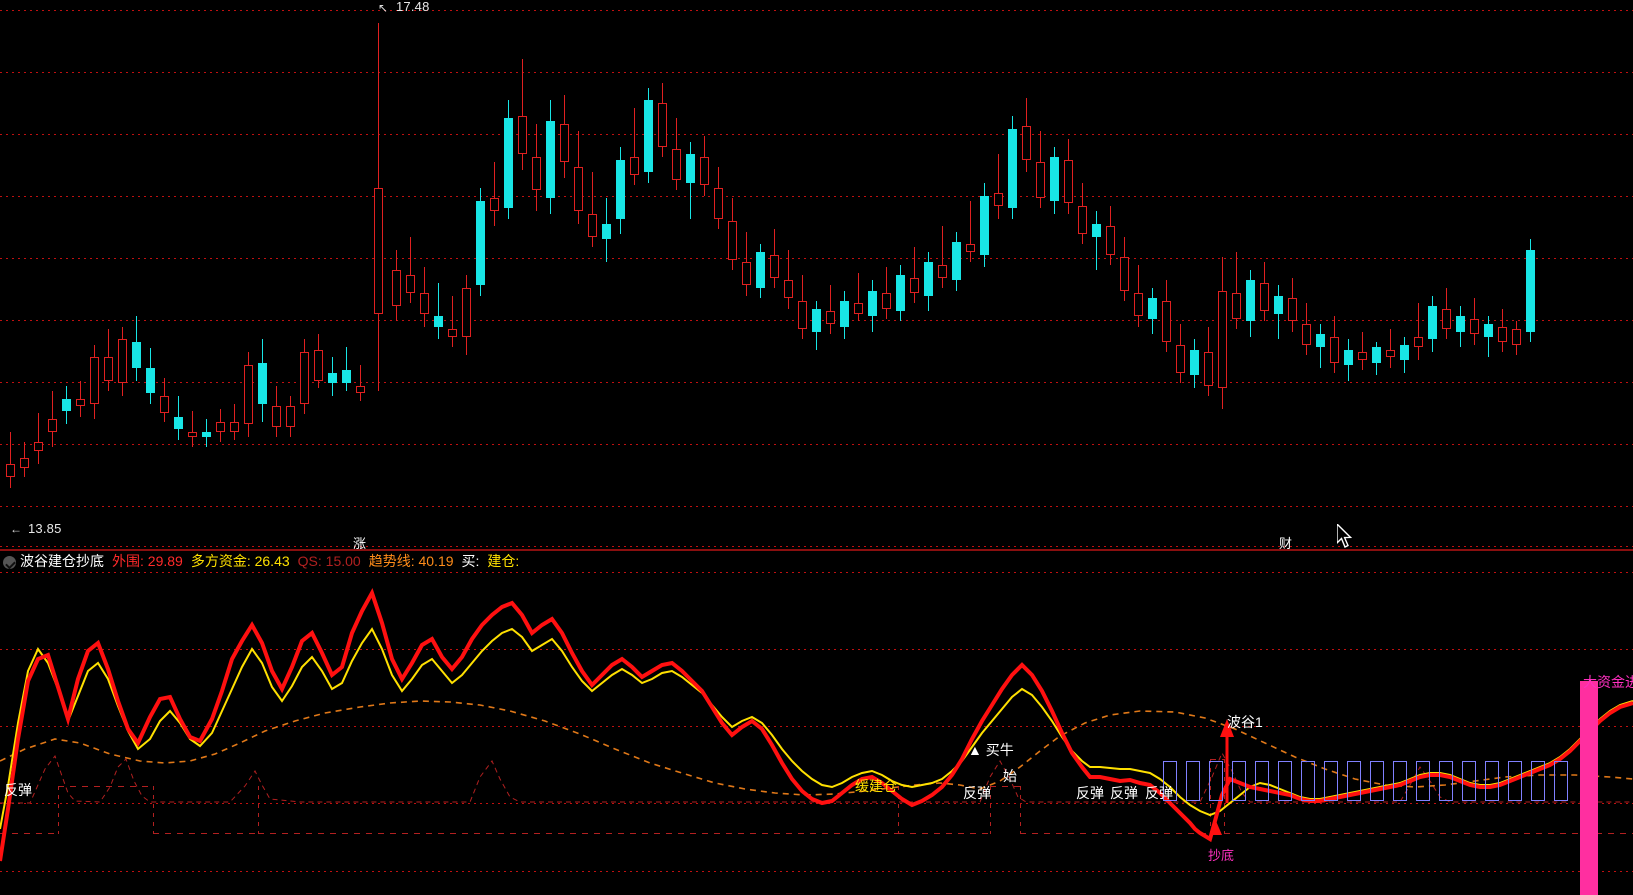 This screenshot has width=1633, height=895. What do you see at coordinates (62, 561) in the screenshot?
I see `indicator-name: 波谷建仓抄底` at bounding box center [62, 561].